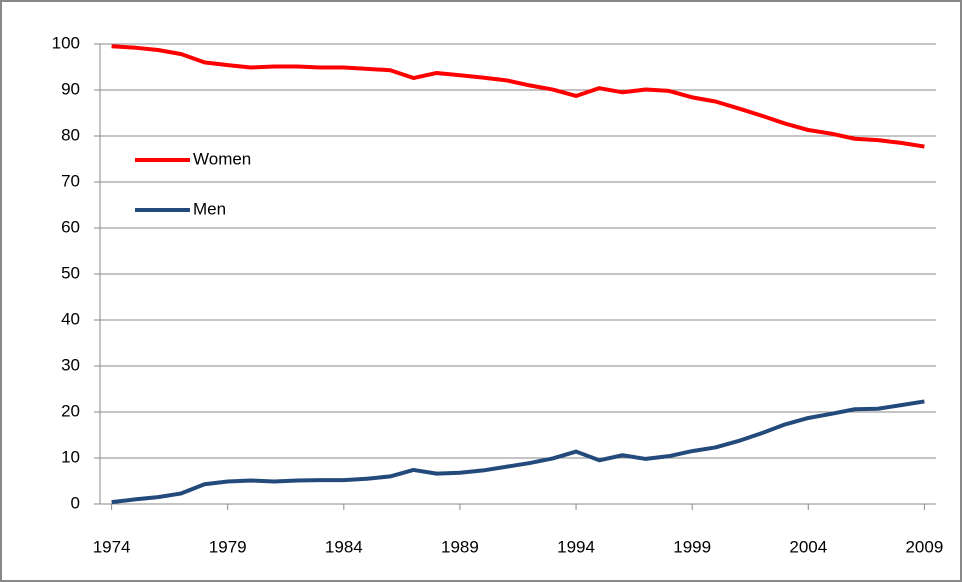  Describe the element at coordinates (70, 134) in the screenshot. I see `y-tick-label: 80` at that location.